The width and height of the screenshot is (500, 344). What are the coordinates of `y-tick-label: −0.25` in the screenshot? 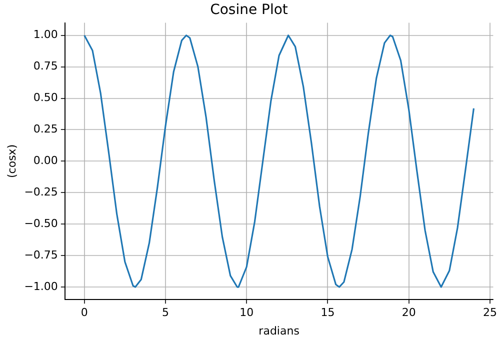 It's located at (41, 192).